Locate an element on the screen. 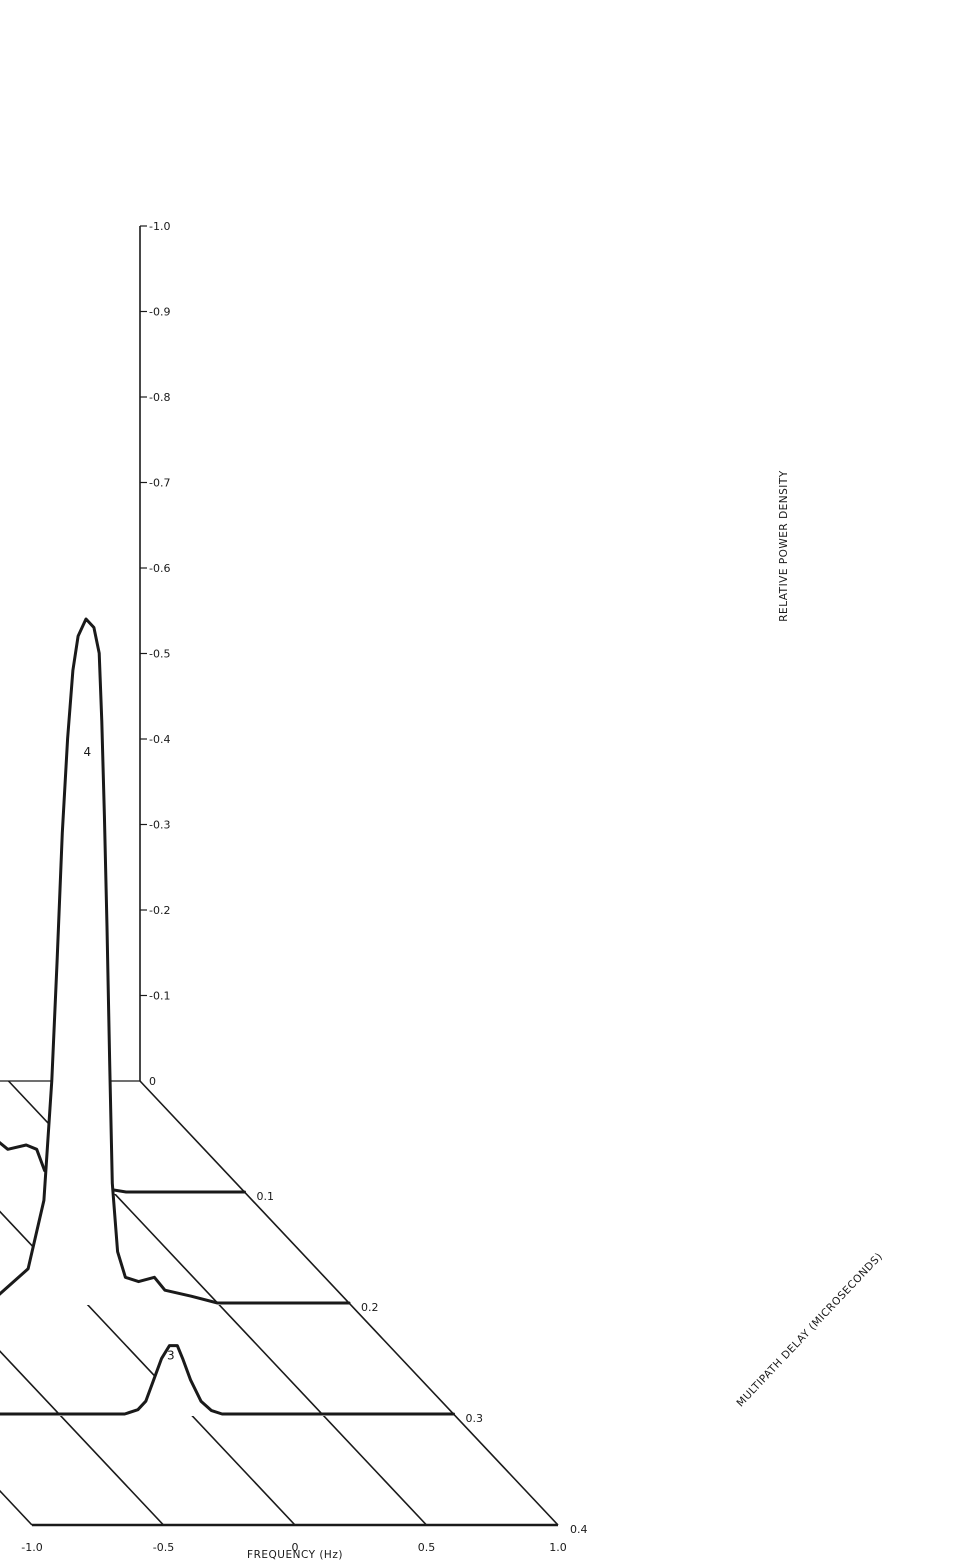 The width and height of the screenshot is (974, 1564). z-tick-label: -0.4 is located at coordinates (159, 739).